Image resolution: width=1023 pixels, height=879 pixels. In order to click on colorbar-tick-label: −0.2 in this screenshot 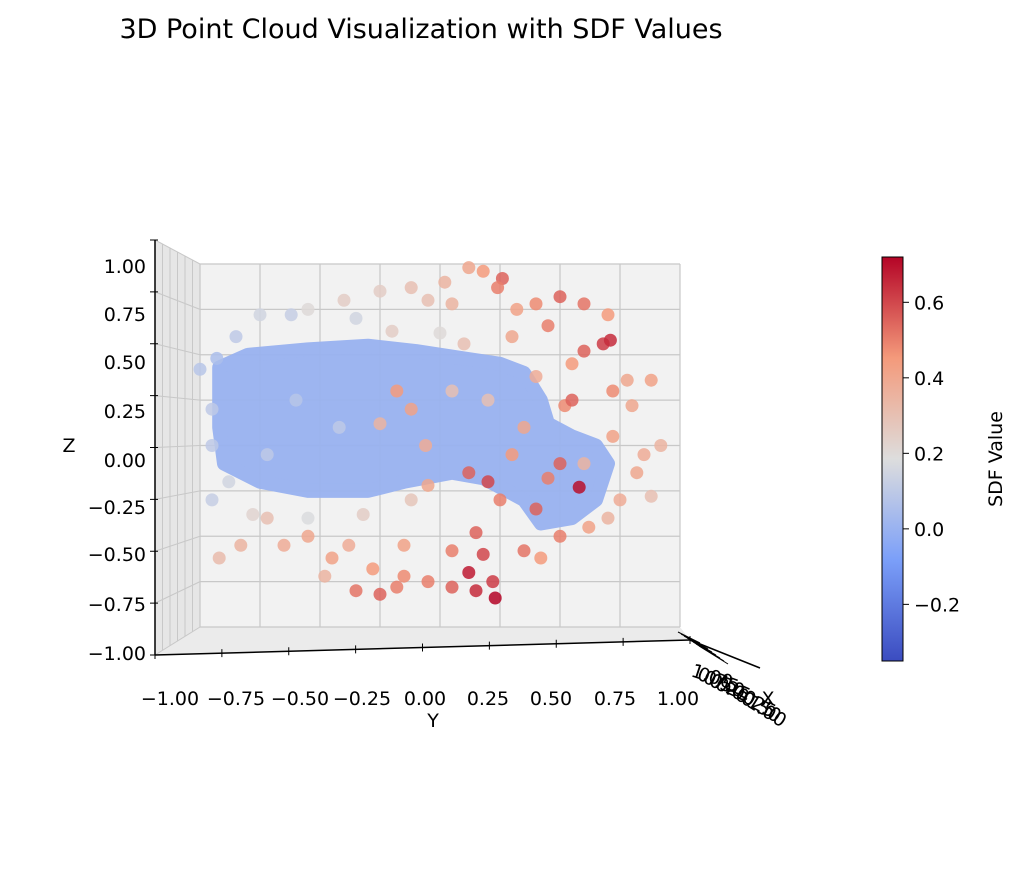, I will do `click(937, 605)`.